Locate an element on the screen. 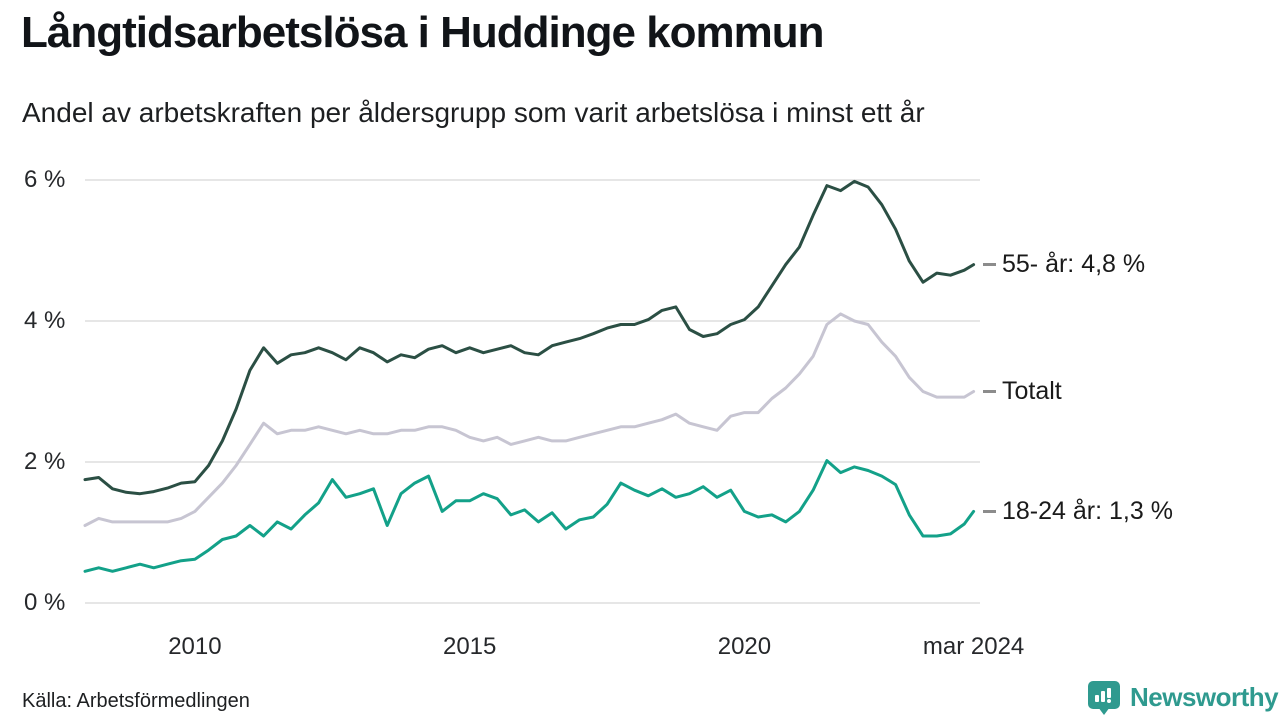 The width and height of the screenshot is (1280, 720). series-end-label-totalt: Totalt is located at coordinates (1022, 392).